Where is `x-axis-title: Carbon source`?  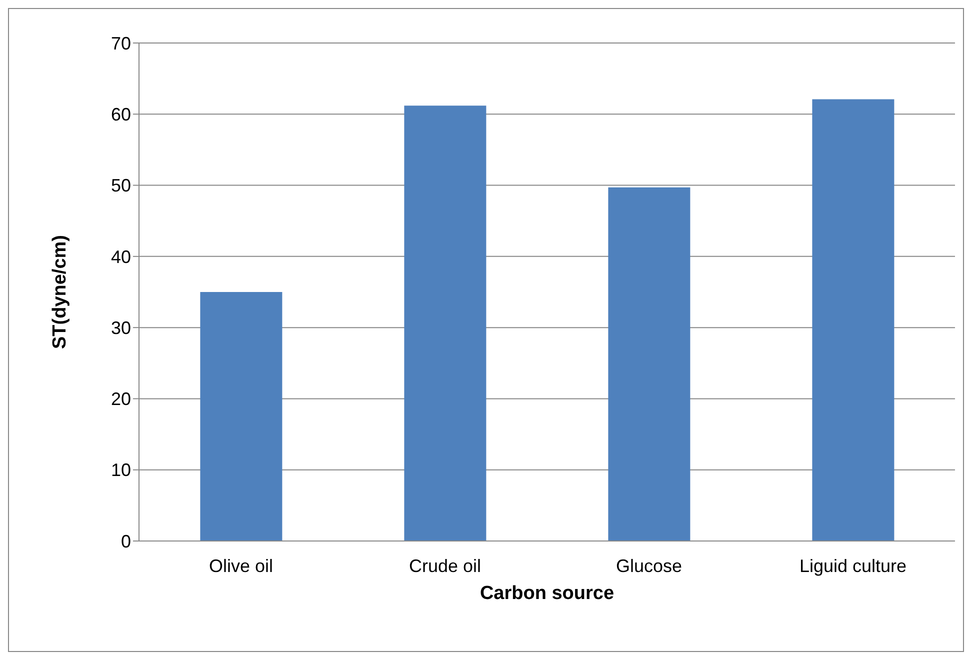 x-axis-title: Carbon source is located at coordinates (547, 593).